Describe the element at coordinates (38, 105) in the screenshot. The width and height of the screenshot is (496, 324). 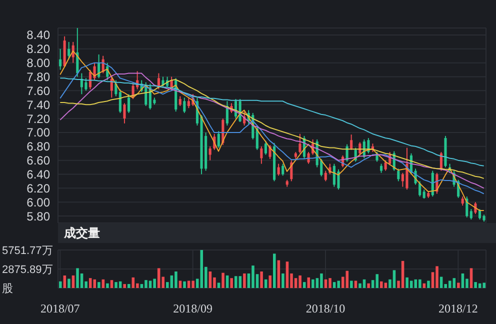
I see `y-tick-label: 7.40` at that location.